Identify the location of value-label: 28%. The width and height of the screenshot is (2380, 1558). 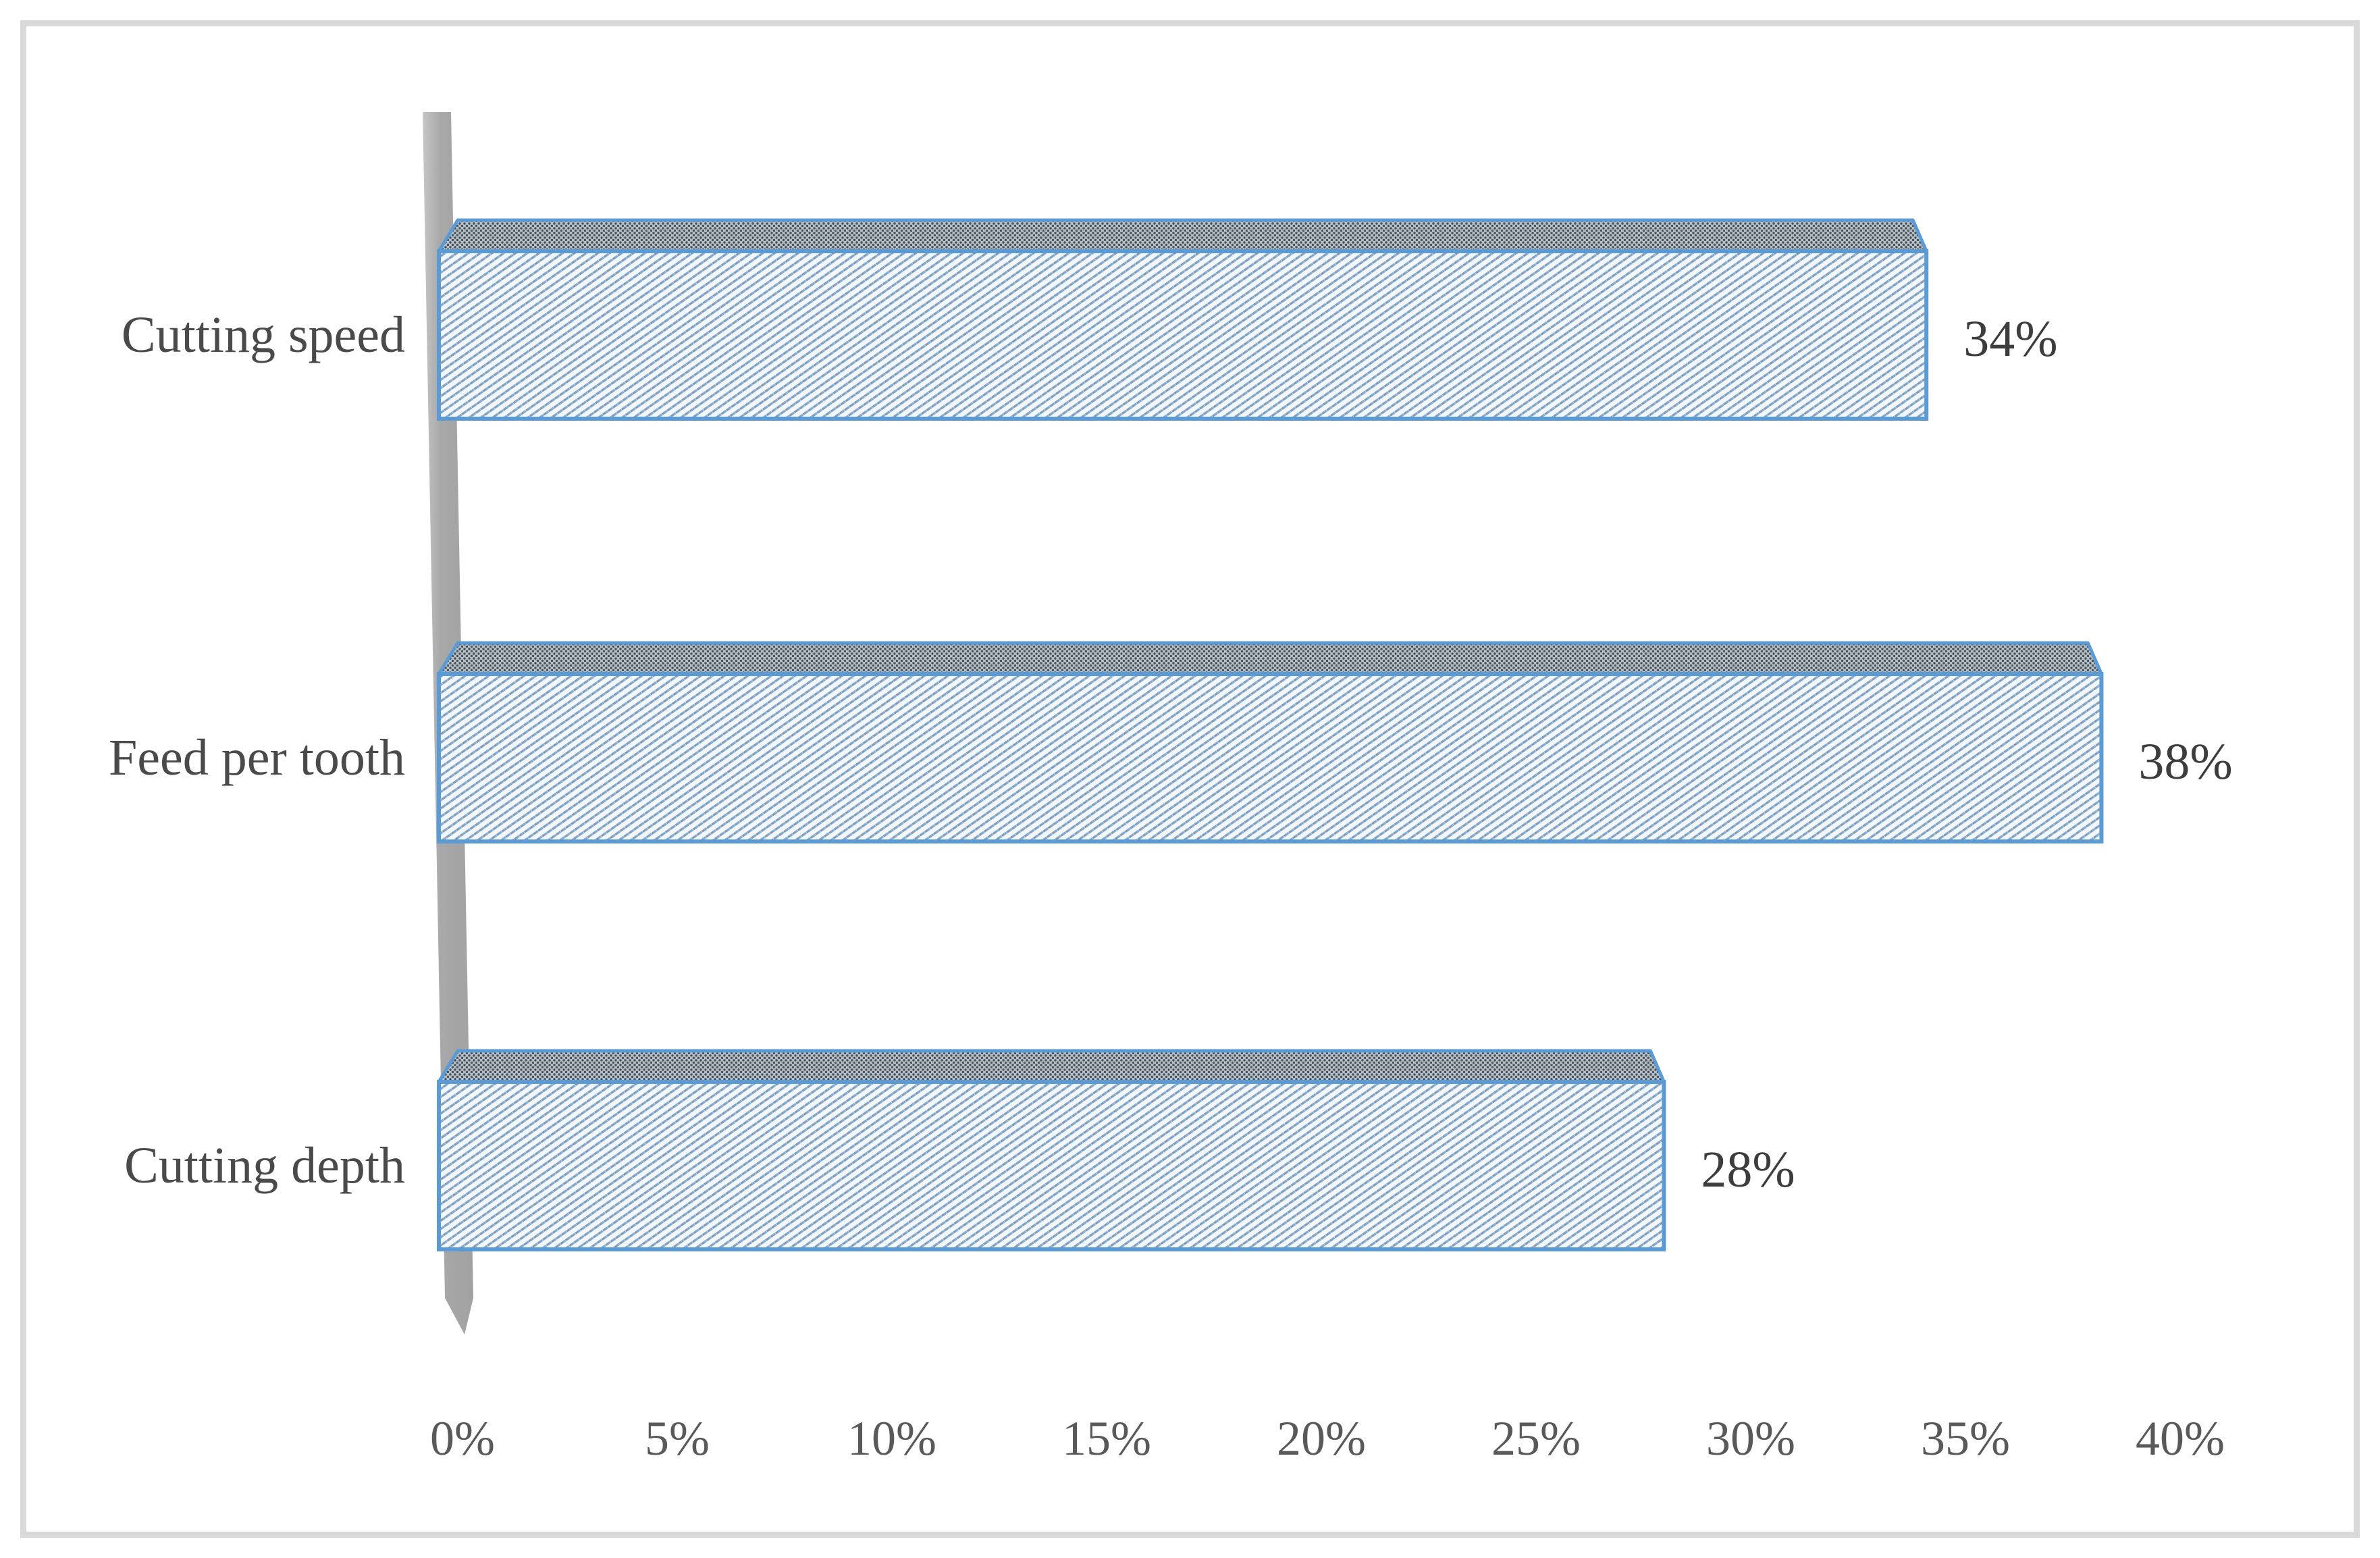
(1748, 1169).